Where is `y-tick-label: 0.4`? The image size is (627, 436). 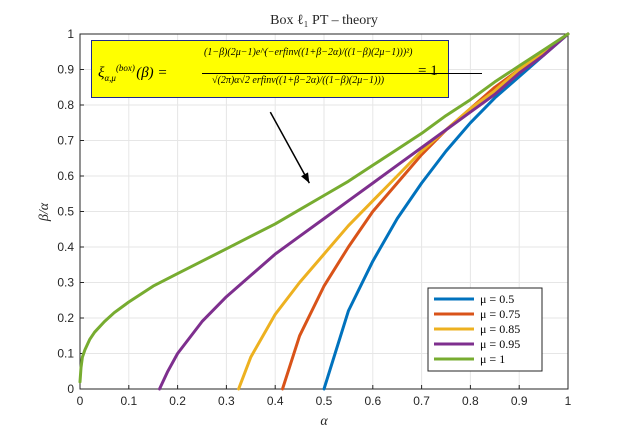
y-tick-label: 0.4 is located at coordinates (65, 247).